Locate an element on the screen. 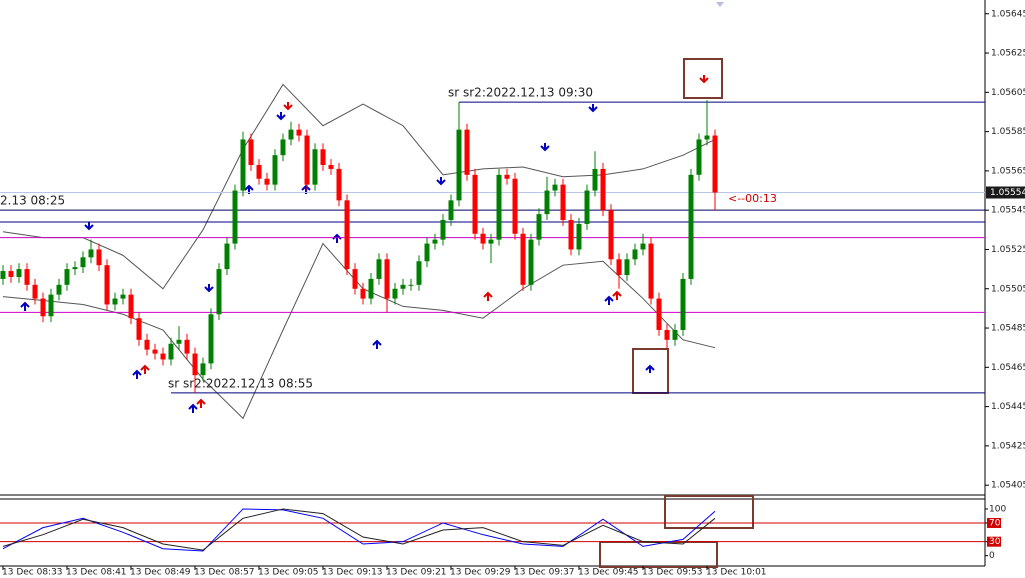 The image size is (1025, 578). y-tick-label: 1.05525 is located at coordinates (1008, 250).